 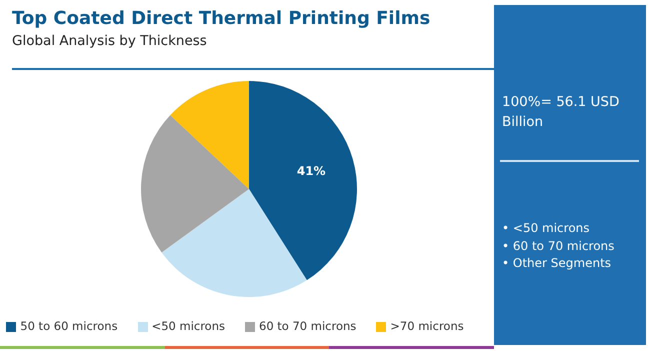 What do you see at coordinates (557, 263) in the screenshot?
I see `text: • Other Segments` at bounding box center [557, 263].